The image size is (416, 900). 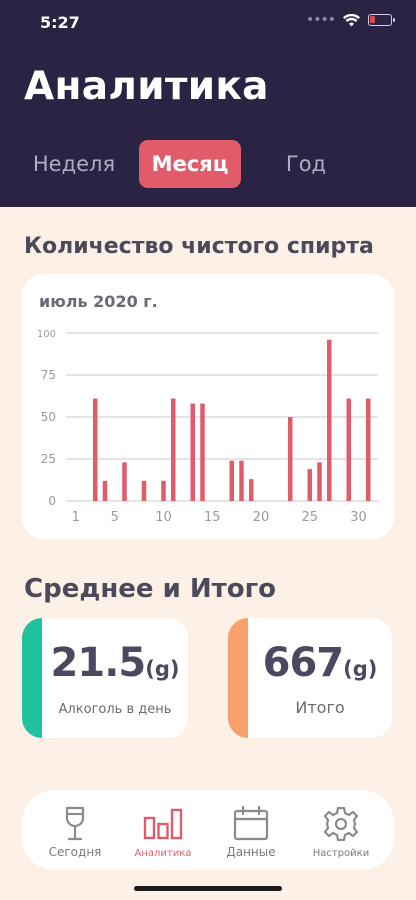 What do you see at coordinates (115, 709) in the screenshot?
I see `average-label: Алкоголь в день` at bounding box center [115, 709].